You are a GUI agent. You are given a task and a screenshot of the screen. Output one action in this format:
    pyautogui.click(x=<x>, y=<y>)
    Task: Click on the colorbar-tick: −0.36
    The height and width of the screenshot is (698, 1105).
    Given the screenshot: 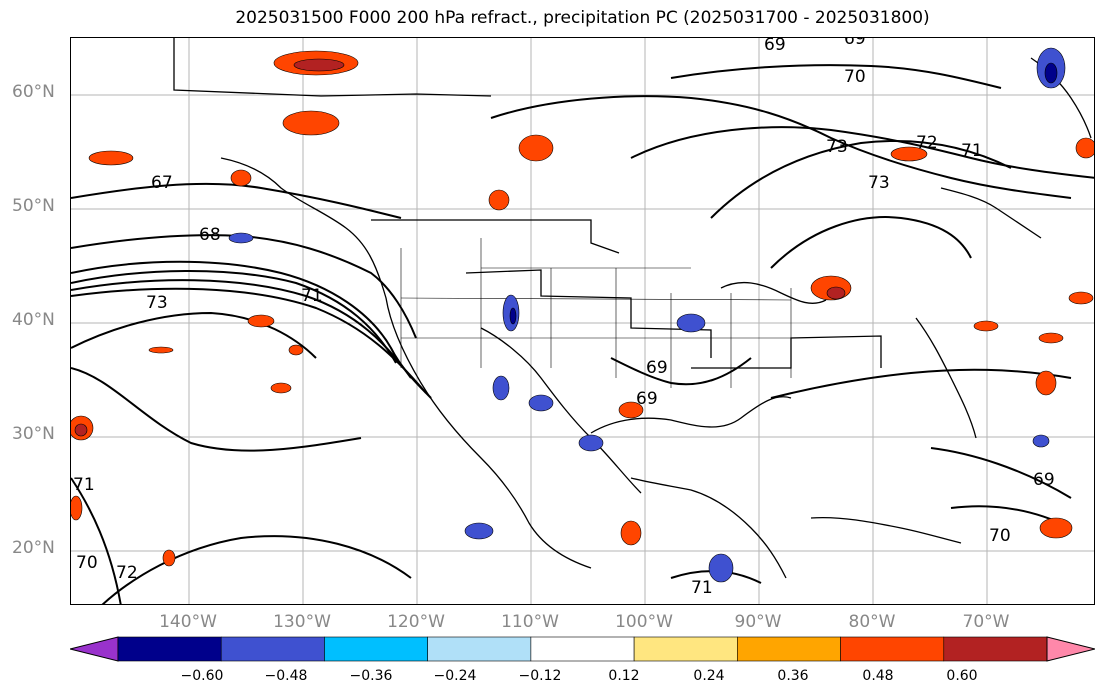 What is the action you would take?
    pyautogui.click(x=371, y=676)
    